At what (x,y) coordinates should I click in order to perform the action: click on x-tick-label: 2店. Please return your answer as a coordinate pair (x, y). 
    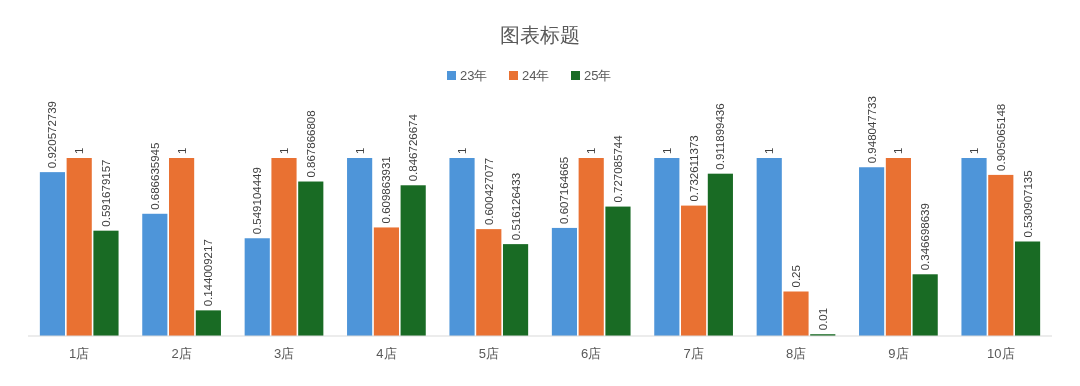
    Looking at the image, I should click on (181, 353).